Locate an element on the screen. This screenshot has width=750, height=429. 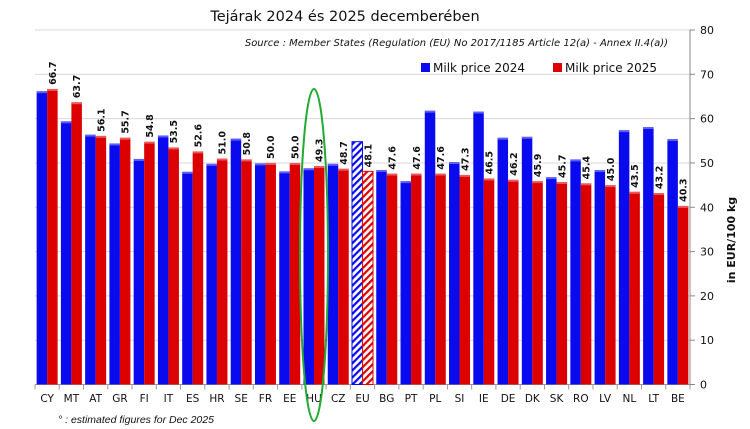
category-label: RO is located at coordinates (581, 399).